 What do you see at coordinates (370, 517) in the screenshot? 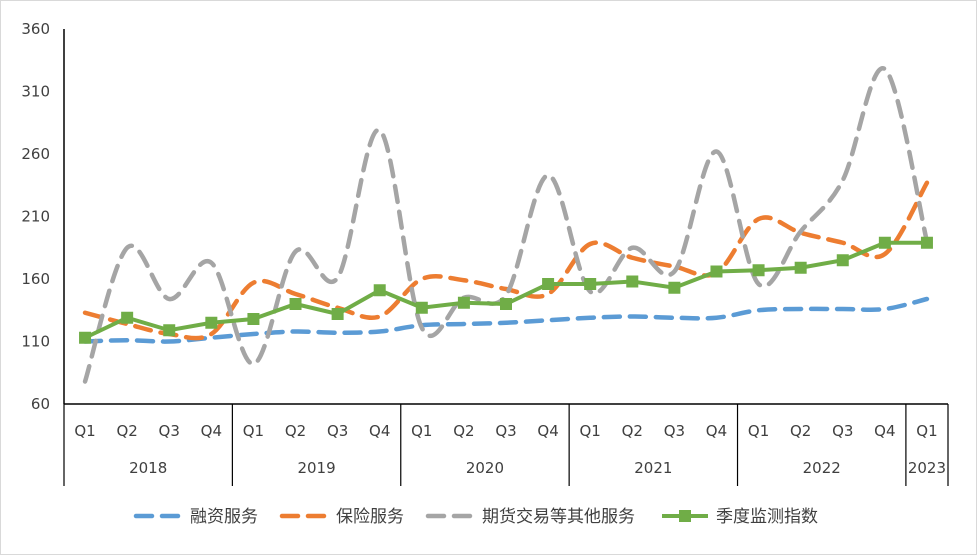
I see `legend-label: 保险服务` at bounding box center [370, 517].